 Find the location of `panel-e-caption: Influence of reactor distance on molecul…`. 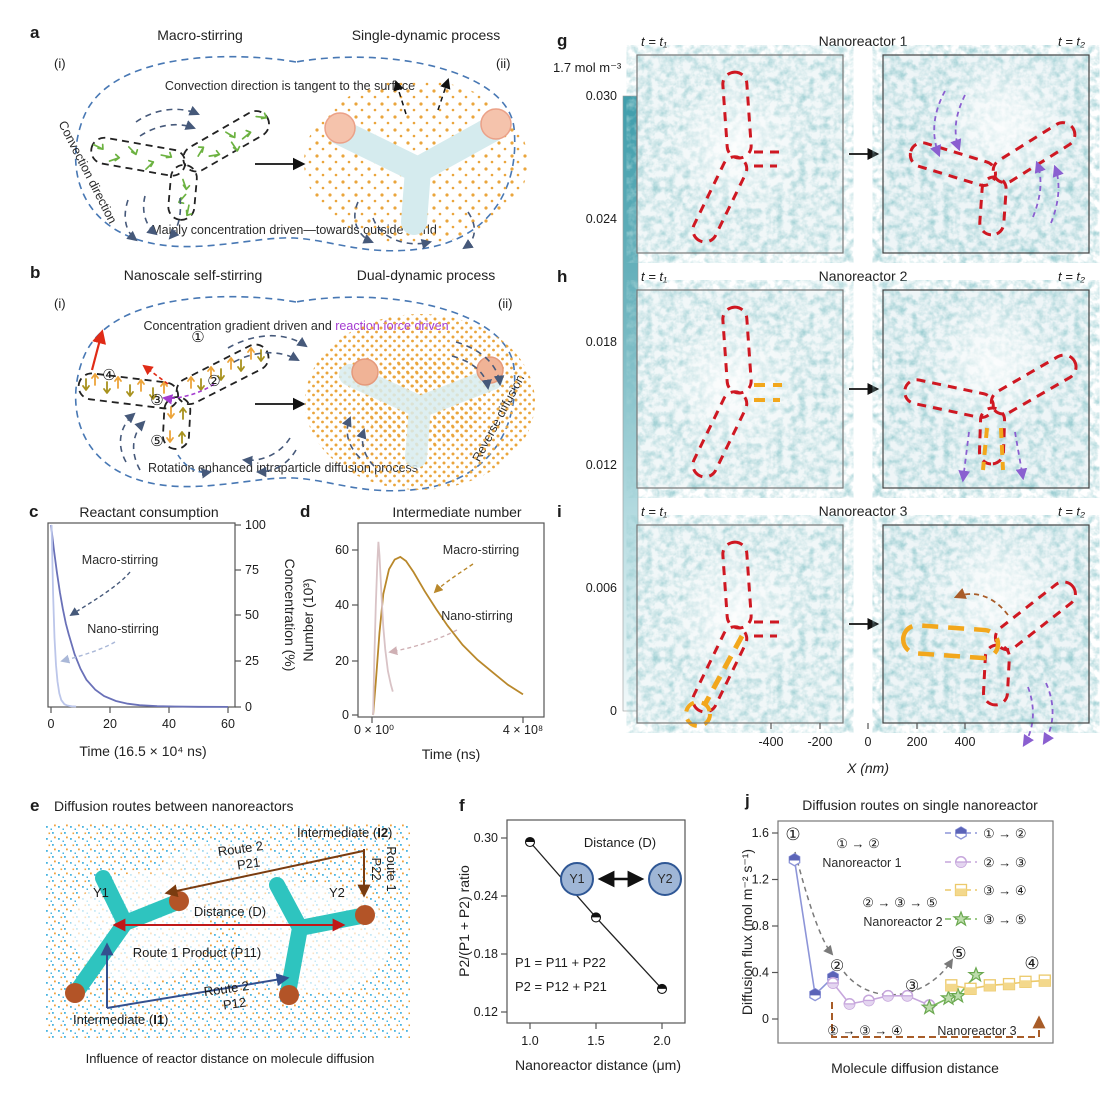

panel-e-caption: Influence of reactor distance on molecul… is located at coordinates (230, 1058).